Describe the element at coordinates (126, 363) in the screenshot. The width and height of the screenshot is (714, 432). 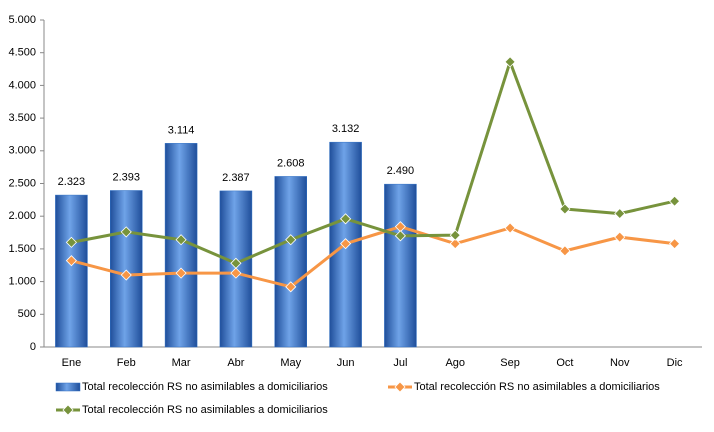
I see `x-tick-label: Feb` at that location.